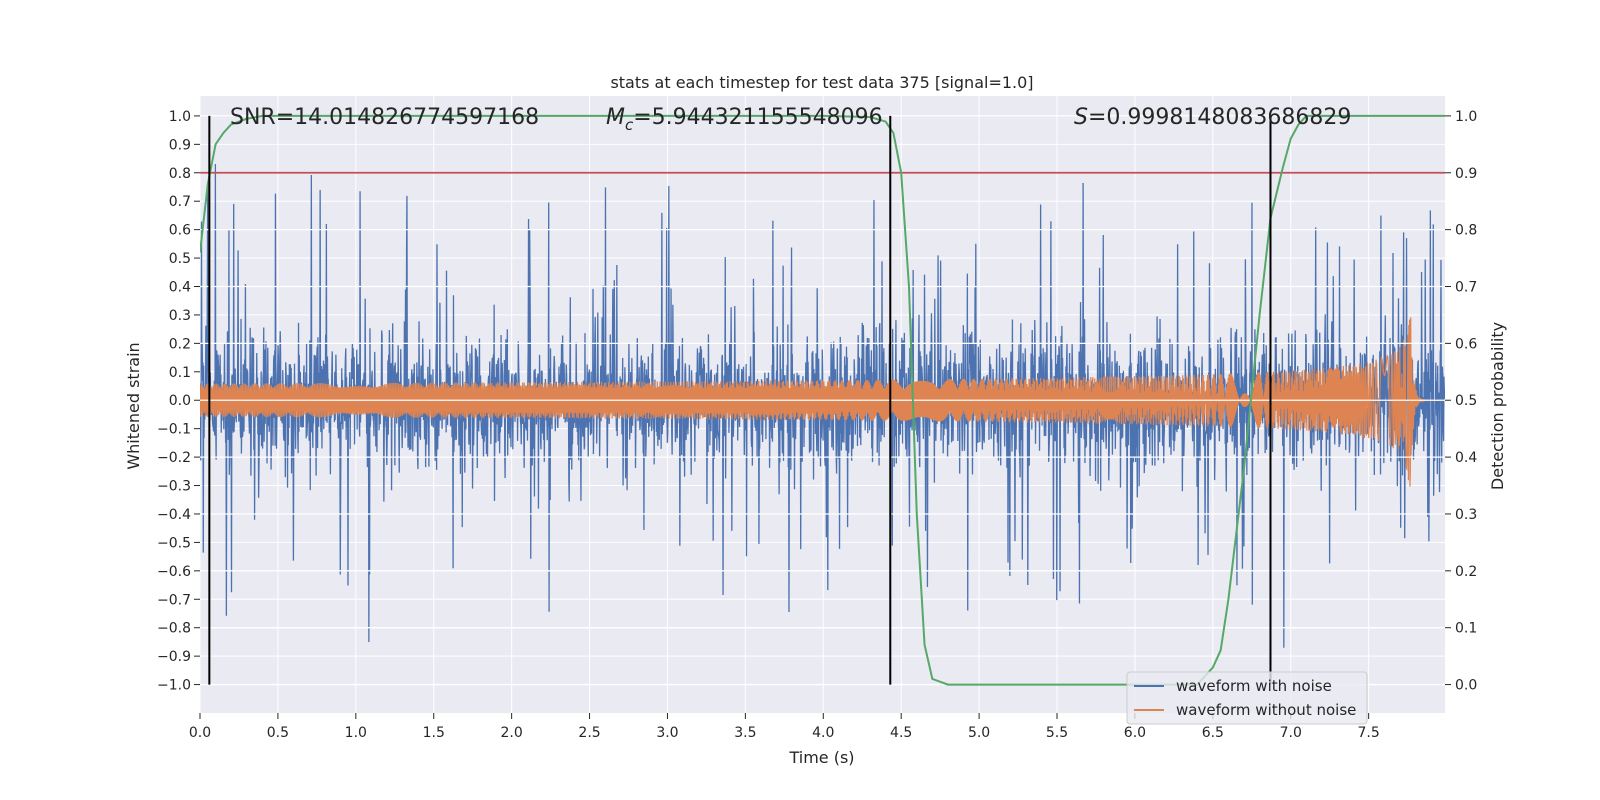 This screenshot has height=800, width=1600. Describe the element at coordinates (823, 733) in the screenshot. I see `x-tick-label: 4.0` at that location.